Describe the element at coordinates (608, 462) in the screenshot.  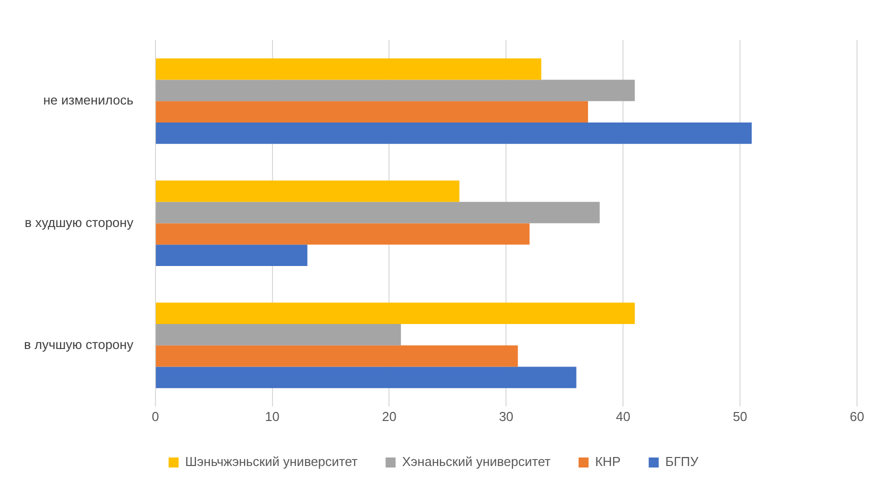
I see `legend-label: КНР` at that location.